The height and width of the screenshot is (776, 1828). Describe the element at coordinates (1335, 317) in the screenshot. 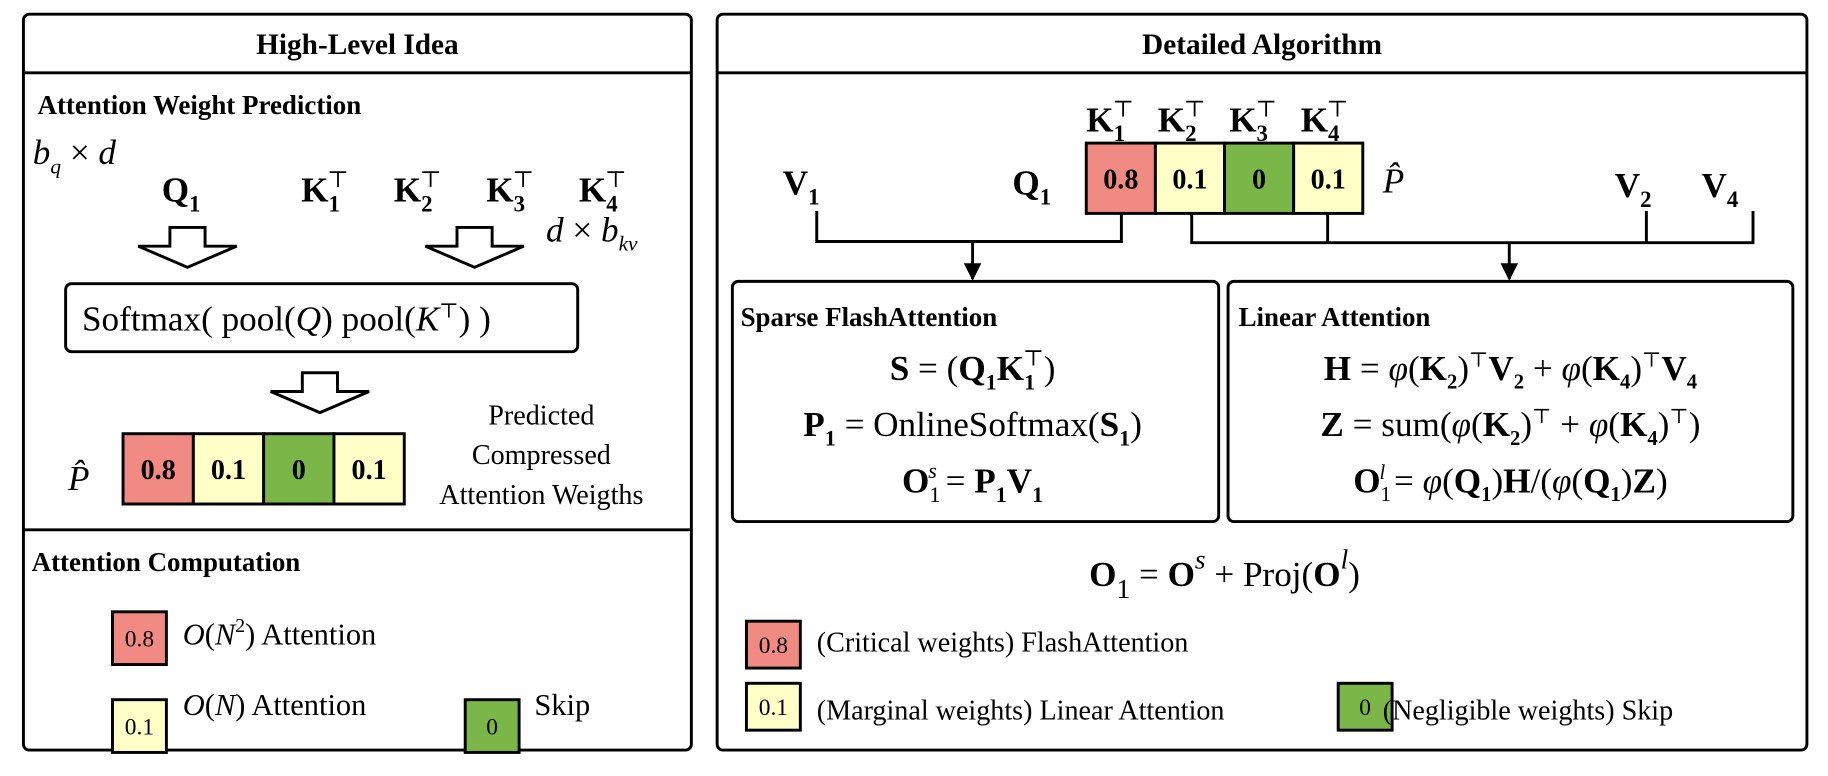

I see `linear-title: Linear Attention` at that location.